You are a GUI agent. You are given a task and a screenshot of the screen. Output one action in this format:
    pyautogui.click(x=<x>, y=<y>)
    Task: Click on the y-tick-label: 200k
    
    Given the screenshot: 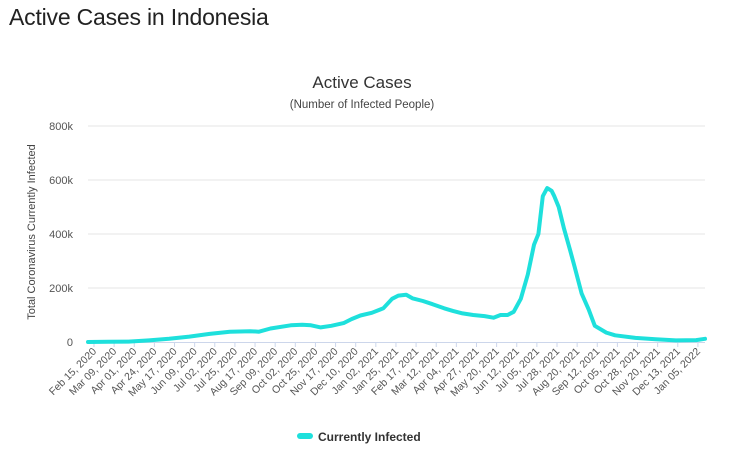 What is the action you would take?
    pyautogui.click(x=61, y=289)
    